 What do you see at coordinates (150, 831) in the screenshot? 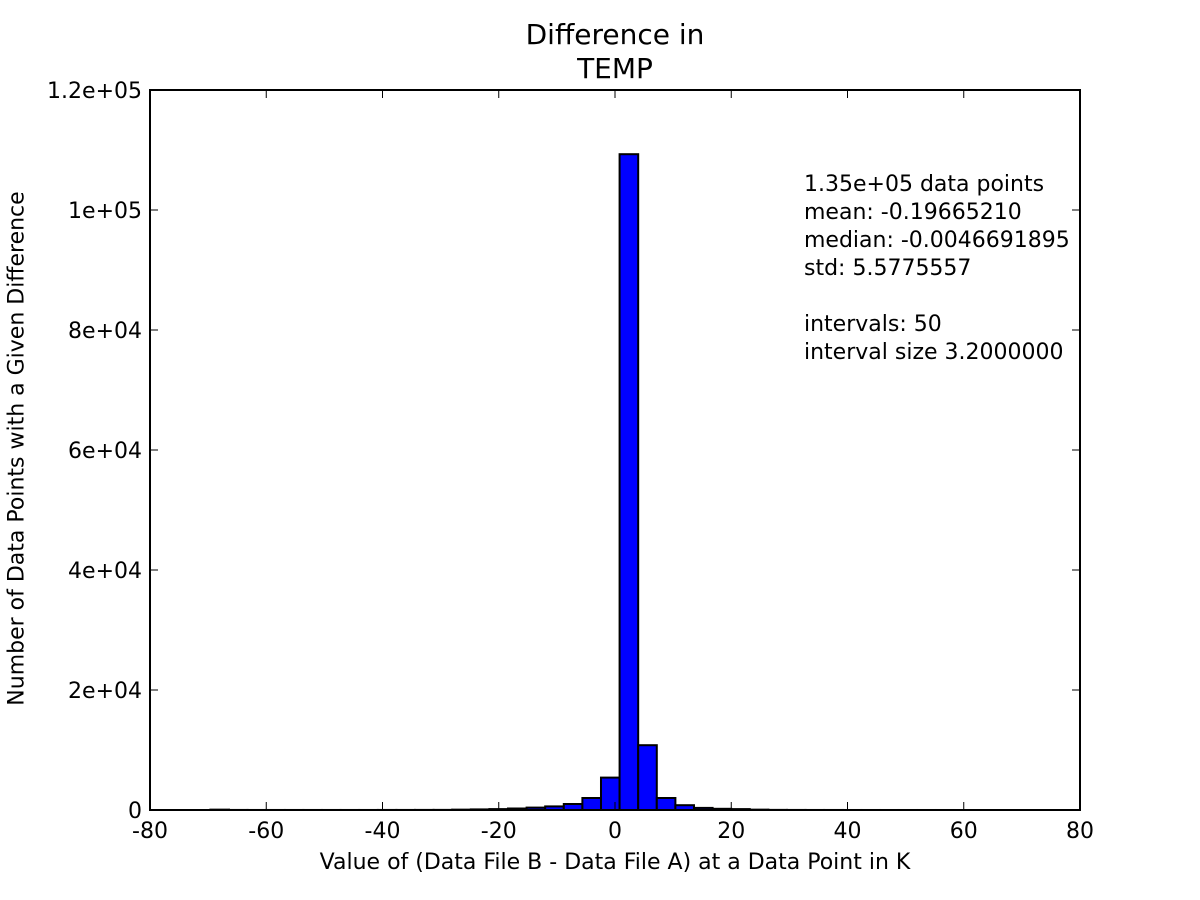
I see `x-tick-label: -80` at bounding box center [150, 831].